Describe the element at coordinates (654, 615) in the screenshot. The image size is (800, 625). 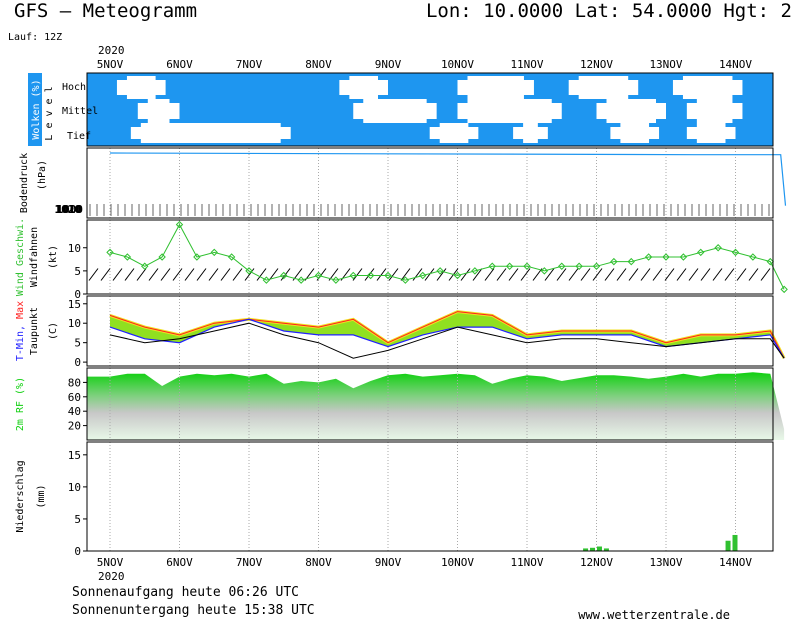
I see `website-credit: www.wetterzentrale.de` at that location.